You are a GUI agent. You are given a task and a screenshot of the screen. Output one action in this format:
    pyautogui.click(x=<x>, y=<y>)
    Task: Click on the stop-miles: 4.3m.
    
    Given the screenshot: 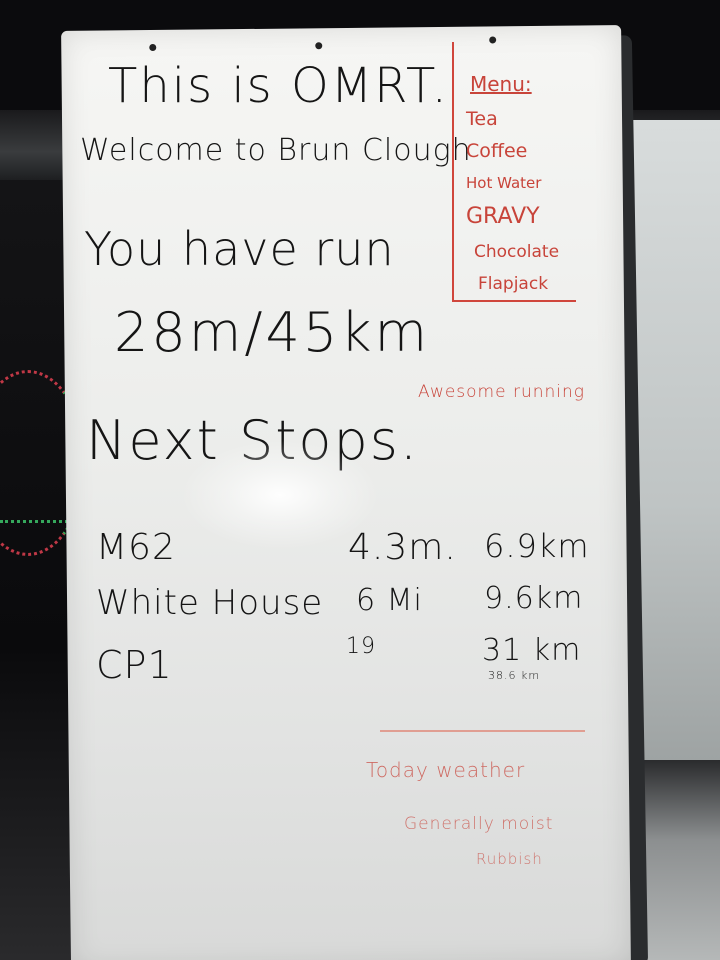 What is the action you would take?
    pyautogui.click(x=402, y=547)
    